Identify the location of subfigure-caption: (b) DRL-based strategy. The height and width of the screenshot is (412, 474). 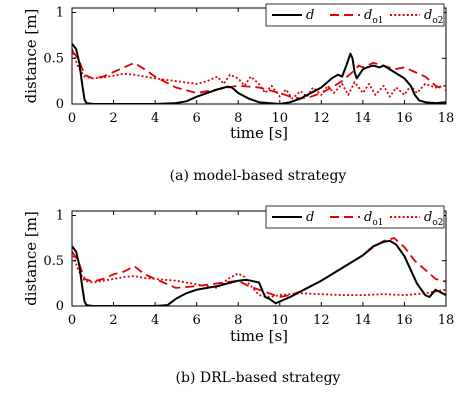
(258, 378).